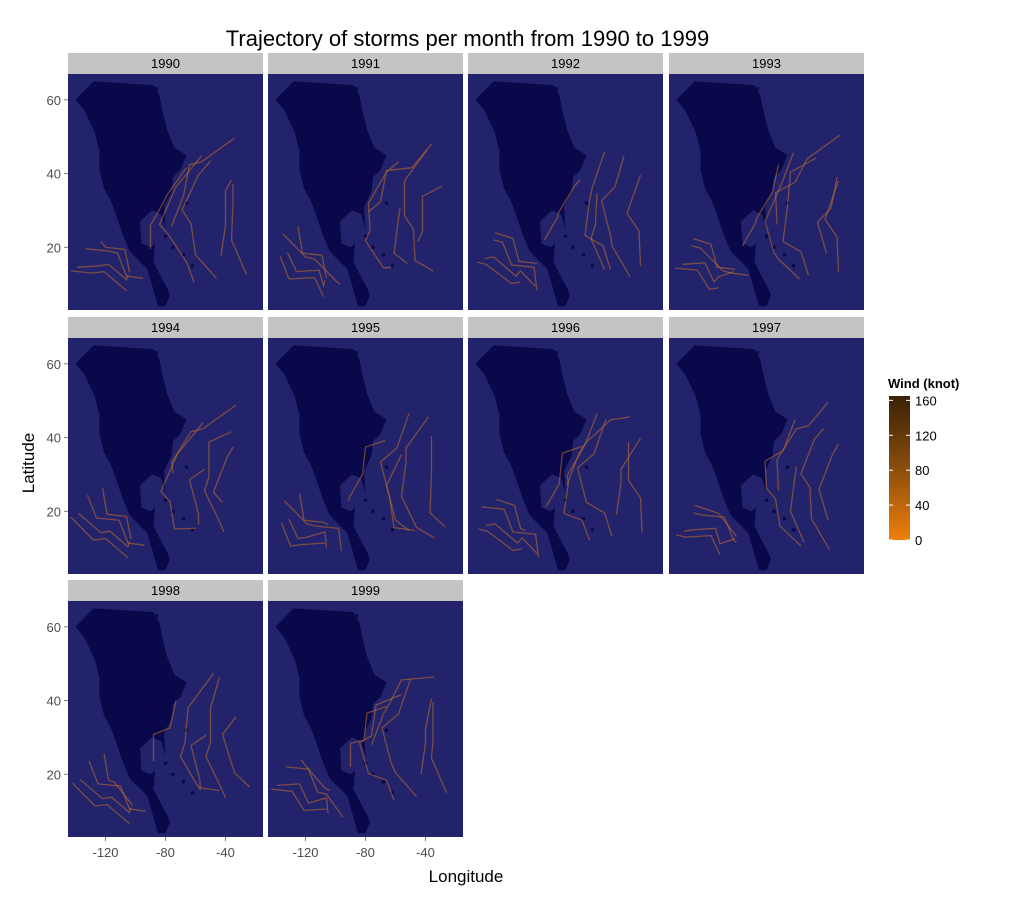  What do you see at coordinates (466, 876) in the screenshot?
I see `x-axis-title: Longitude` at bounding box center [466, 876].